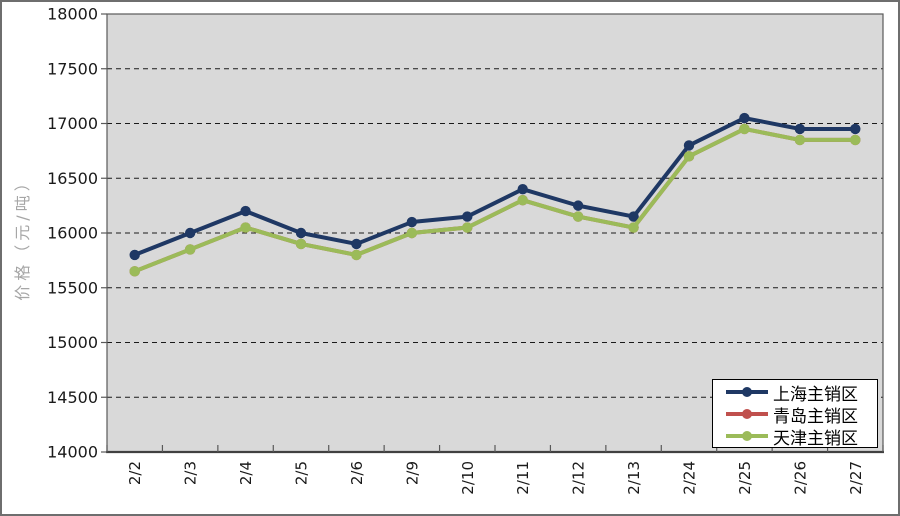 The image size is (900, 516). Describe the element at coordinates (72, 397) in the screenshot. I see `y-tick-label: 14500` at that location.